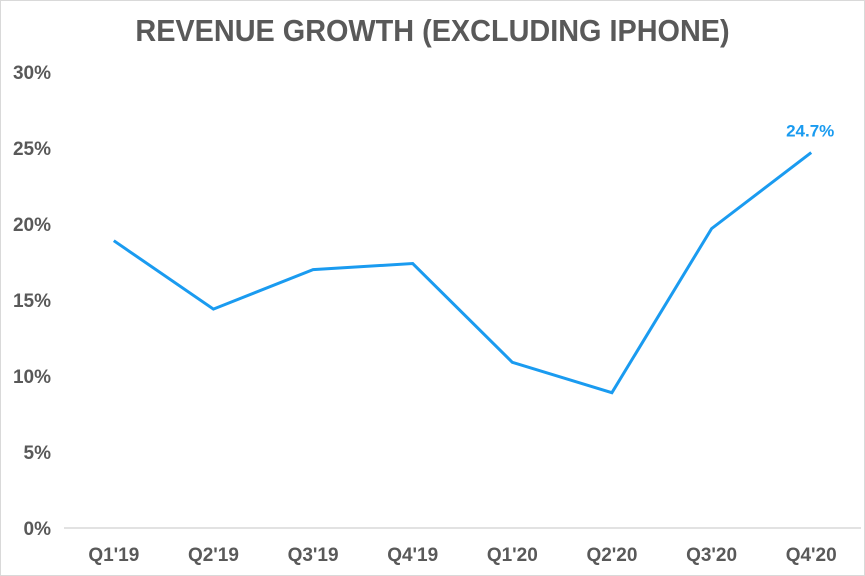  What do you see at coordinates (32, 149) in the screenshot?
I see `y-tick-label: 25%` at bounding box center [32, 149].